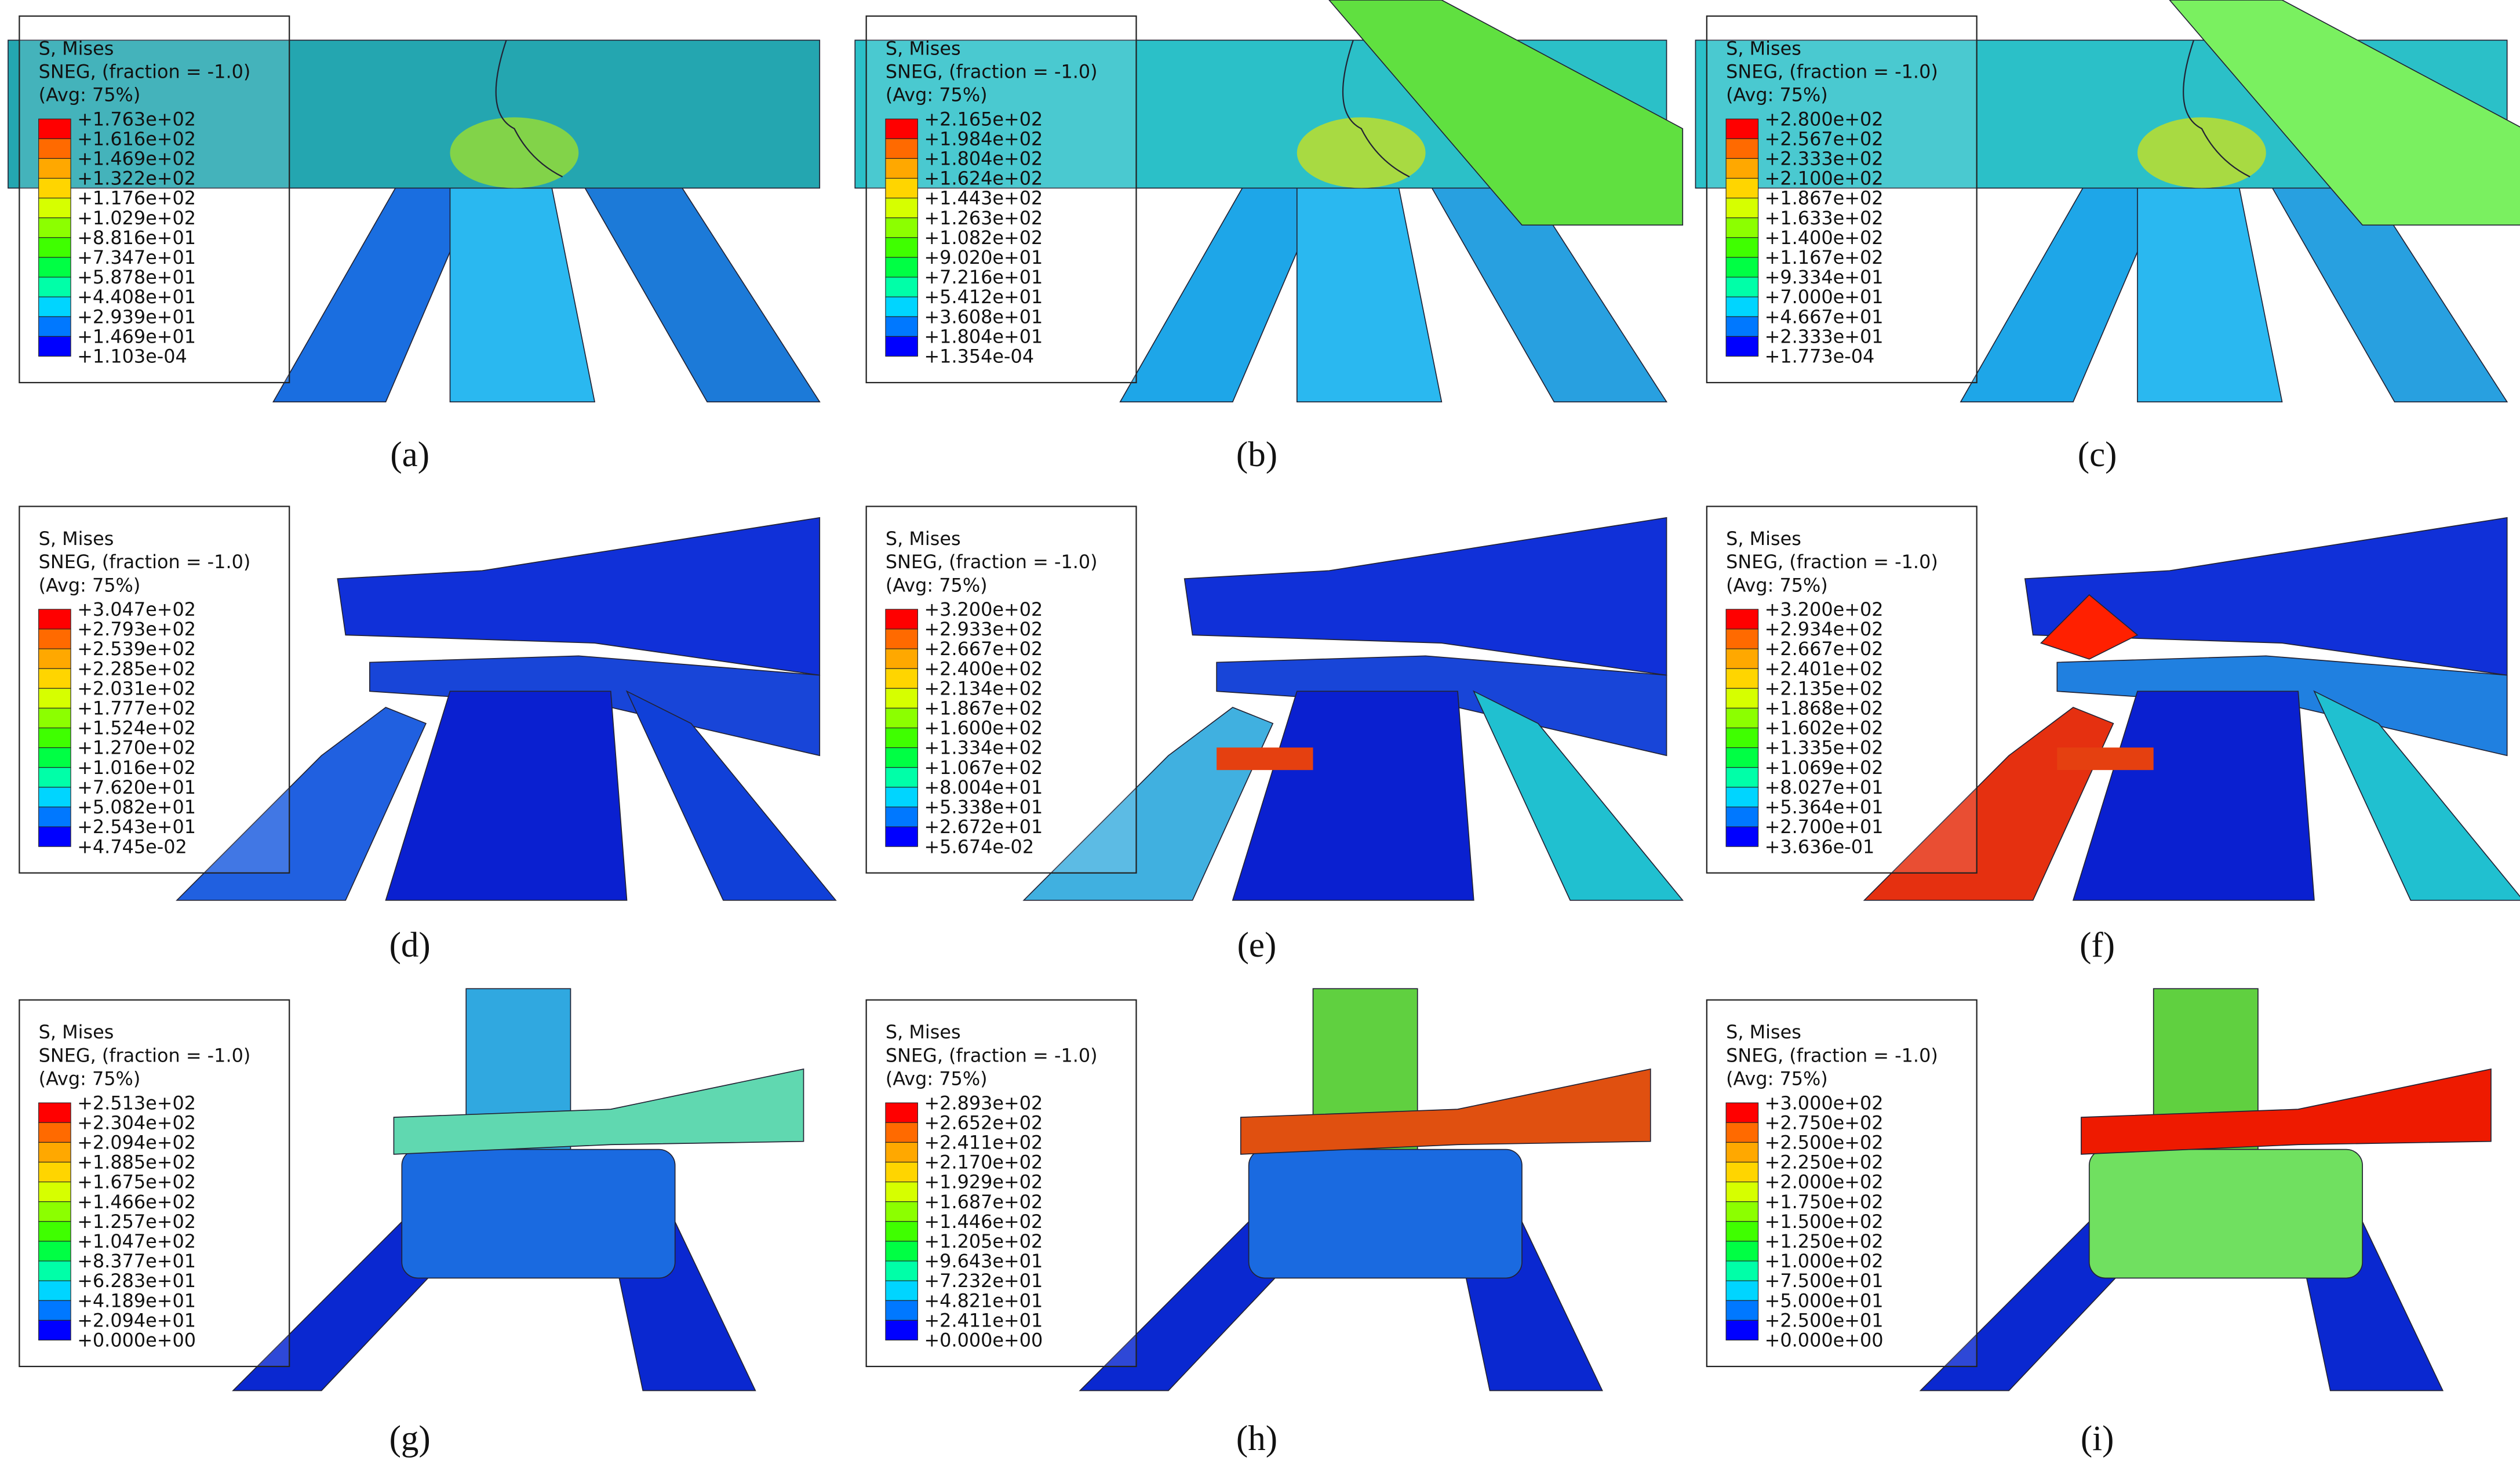 This screenshot has height=1479, width=2520. Describe the element at coordinates (136, 688) in the screenshot. I see `legend-level: +2.031e+02` at that location.